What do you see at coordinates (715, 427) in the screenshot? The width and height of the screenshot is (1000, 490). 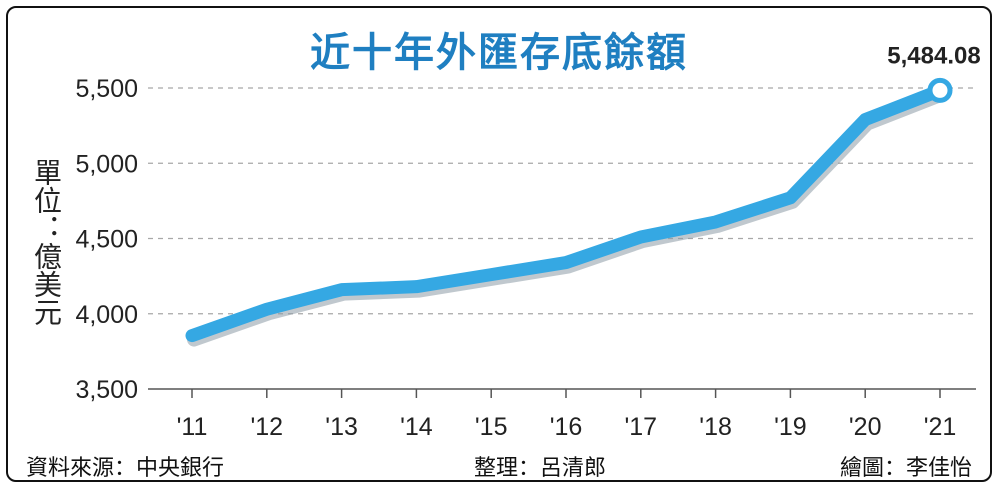 I see `x-tick-label: '18` at bounding box center [715, 427].